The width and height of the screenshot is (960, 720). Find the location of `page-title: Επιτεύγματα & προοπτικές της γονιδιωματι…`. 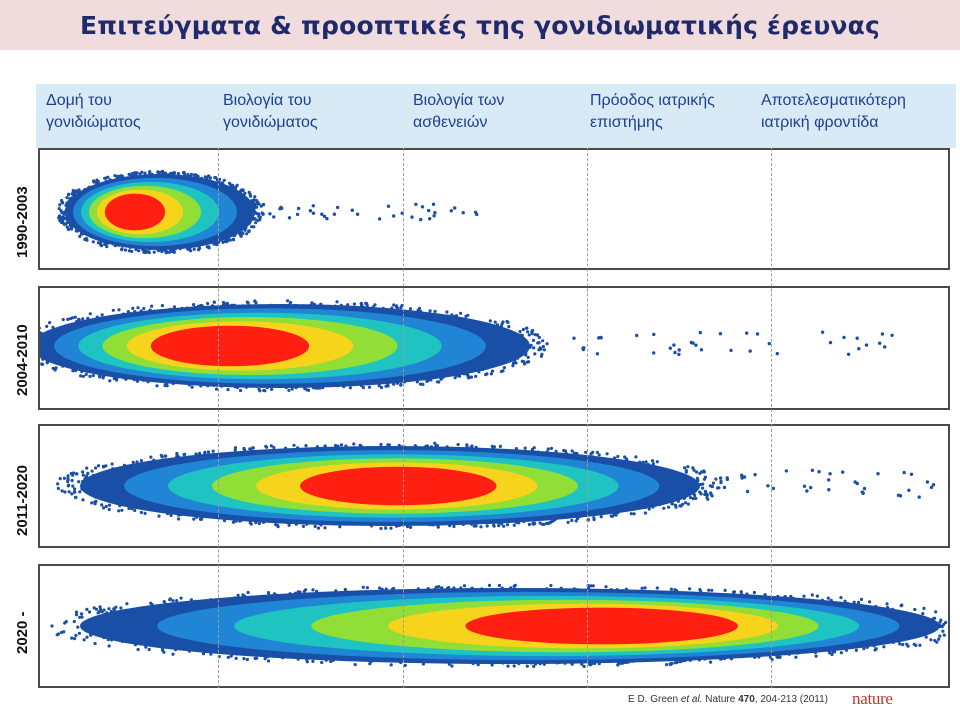

page-title: Επιτεύγματα & προοπτικές της γονιδιωματι… is located at coordinates (480, 25).